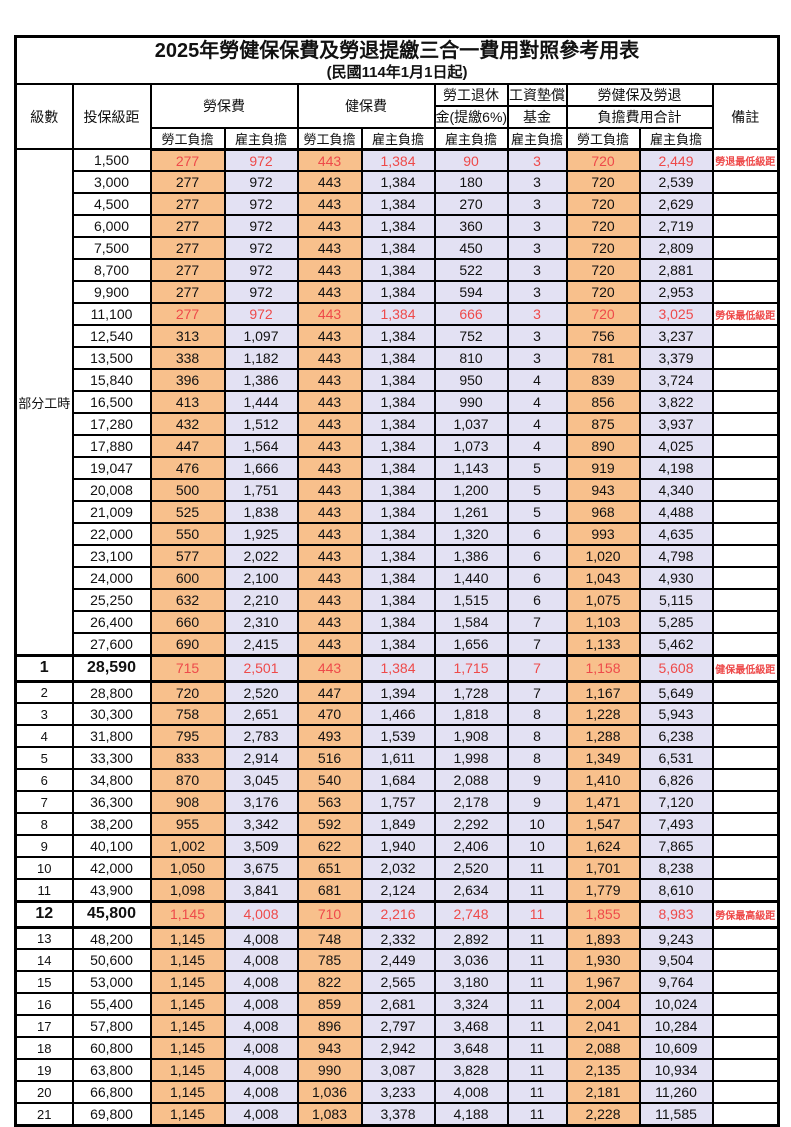  I want to click on labor-worker-cell: 525, so click(187, 512).